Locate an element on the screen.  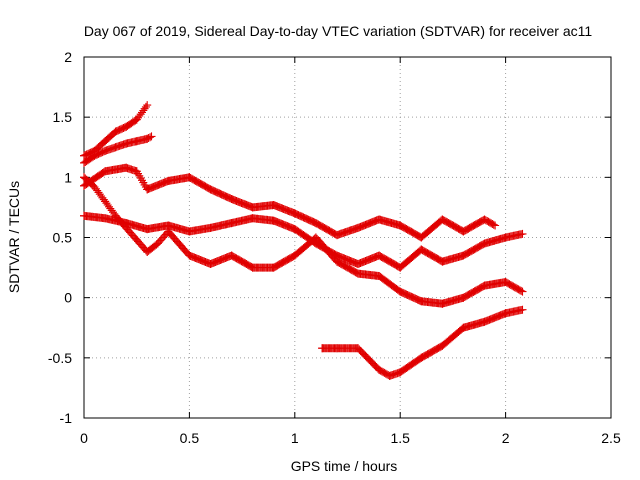
x-tick-label: 1.5 is located at coordinates (400, 438).